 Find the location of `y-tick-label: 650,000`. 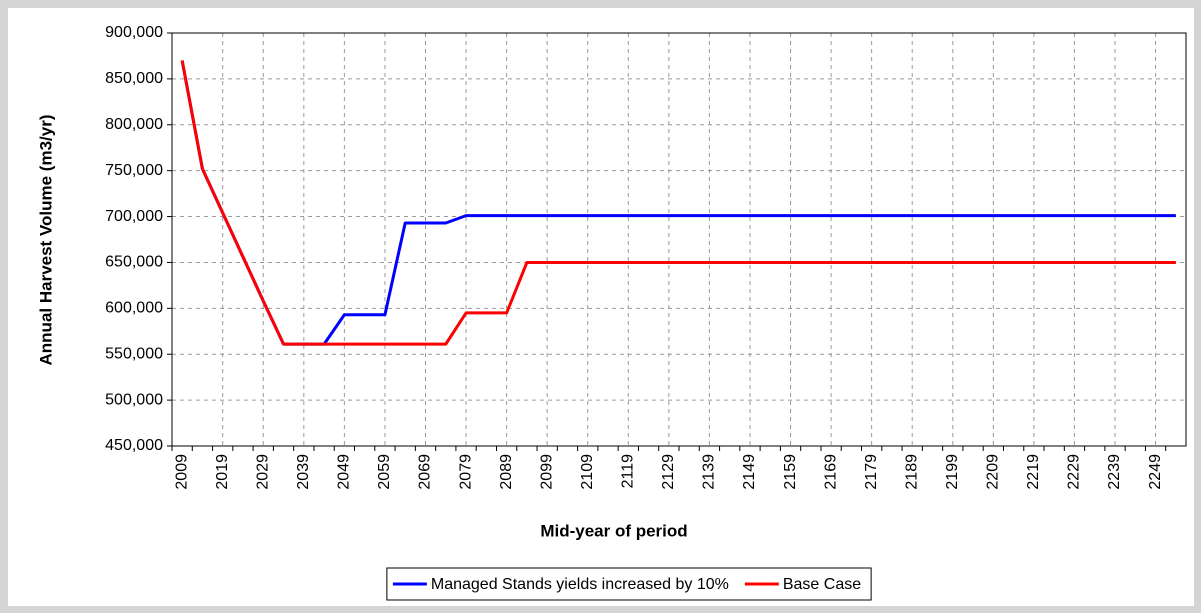

y-tick-label: 650,000 is located at coordinates (134, 262).